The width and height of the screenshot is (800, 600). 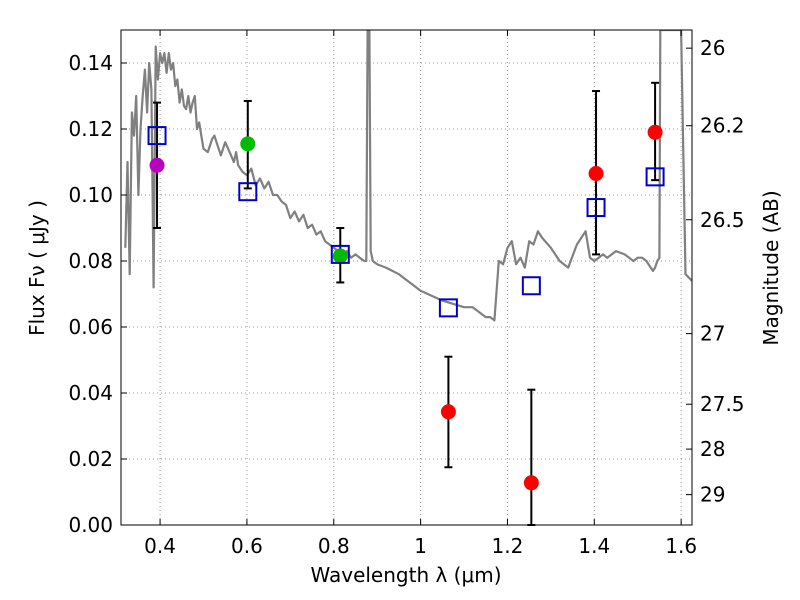 I want to click on x-tick-label: 1.2, so click(x=508, y=546).